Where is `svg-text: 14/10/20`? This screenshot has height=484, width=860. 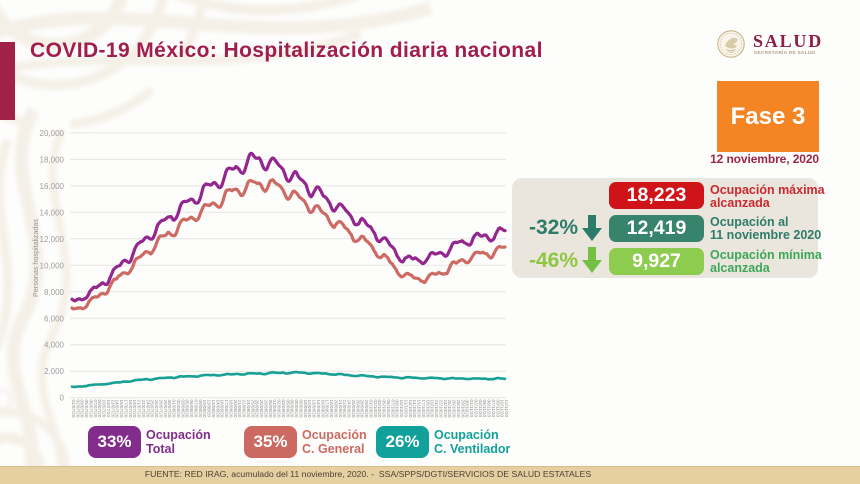
svg-text: 14/10/20 is located at coordinates (414, 409).